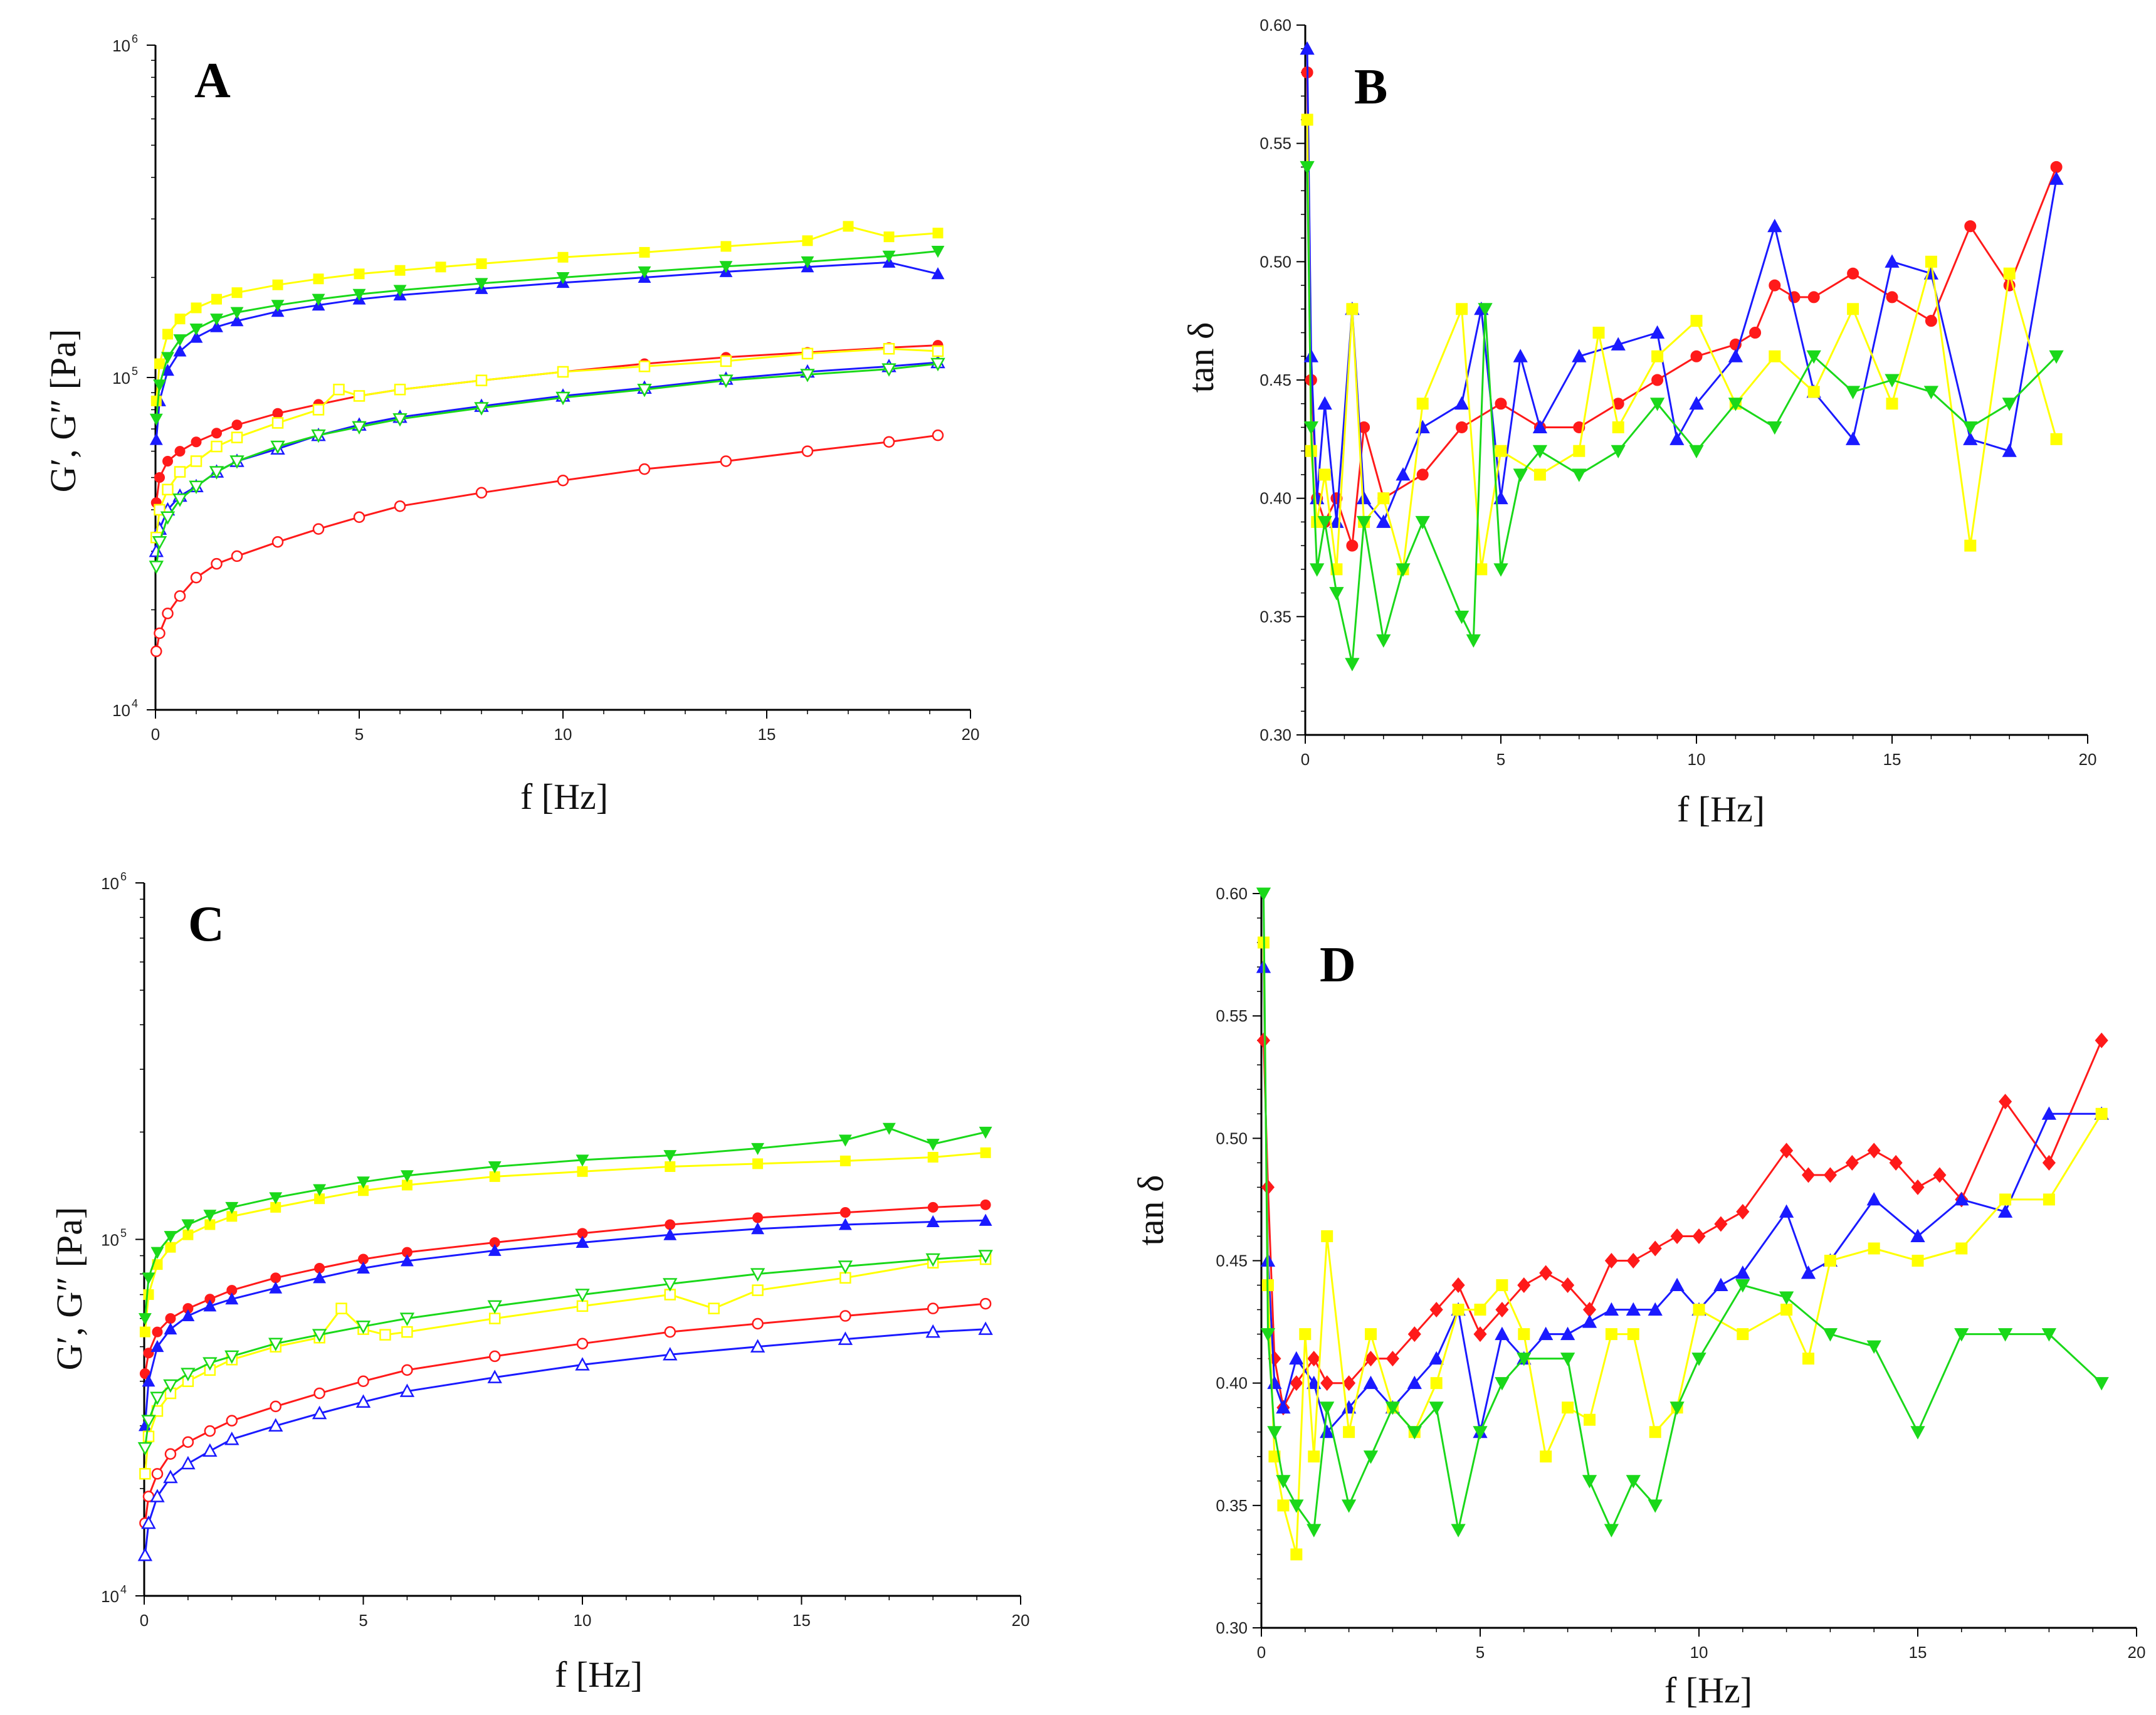  Describe the element at coordinates (1275, 25) in the screenshot. I see `panel-b-y-tick-label: 0.60` at that location.